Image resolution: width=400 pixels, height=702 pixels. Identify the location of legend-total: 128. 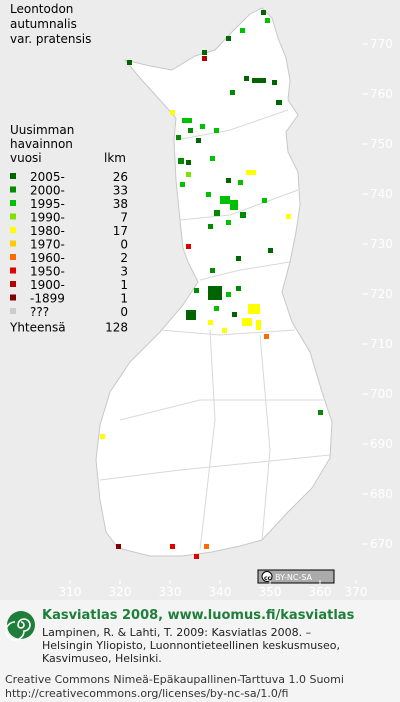
(116, 328).